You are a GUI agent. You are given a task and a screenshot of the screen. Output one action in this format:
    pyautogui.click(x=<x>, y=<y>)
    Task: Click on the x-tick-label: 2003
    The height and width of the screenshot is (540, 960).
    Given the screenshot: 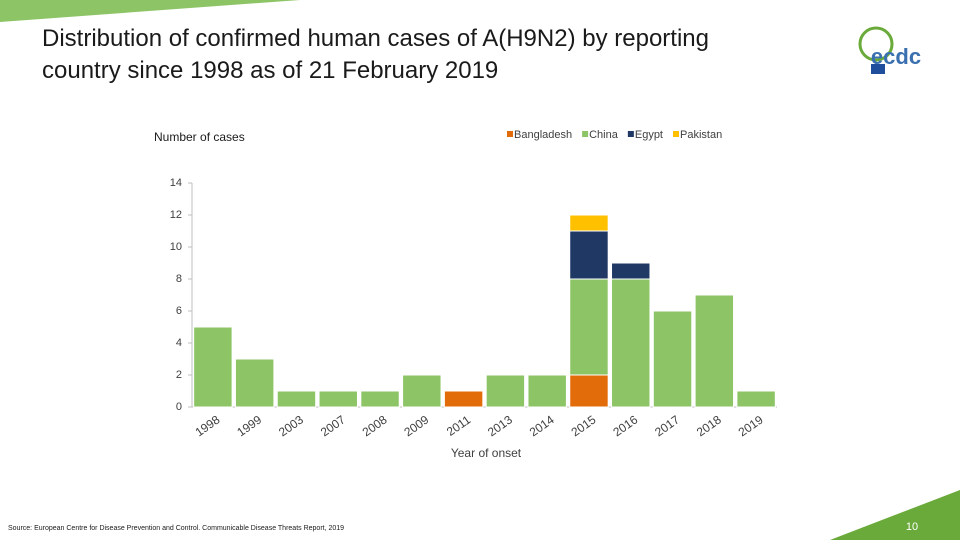 What is the action you would take?
    pyautogui.click(x=291, y=425)
    